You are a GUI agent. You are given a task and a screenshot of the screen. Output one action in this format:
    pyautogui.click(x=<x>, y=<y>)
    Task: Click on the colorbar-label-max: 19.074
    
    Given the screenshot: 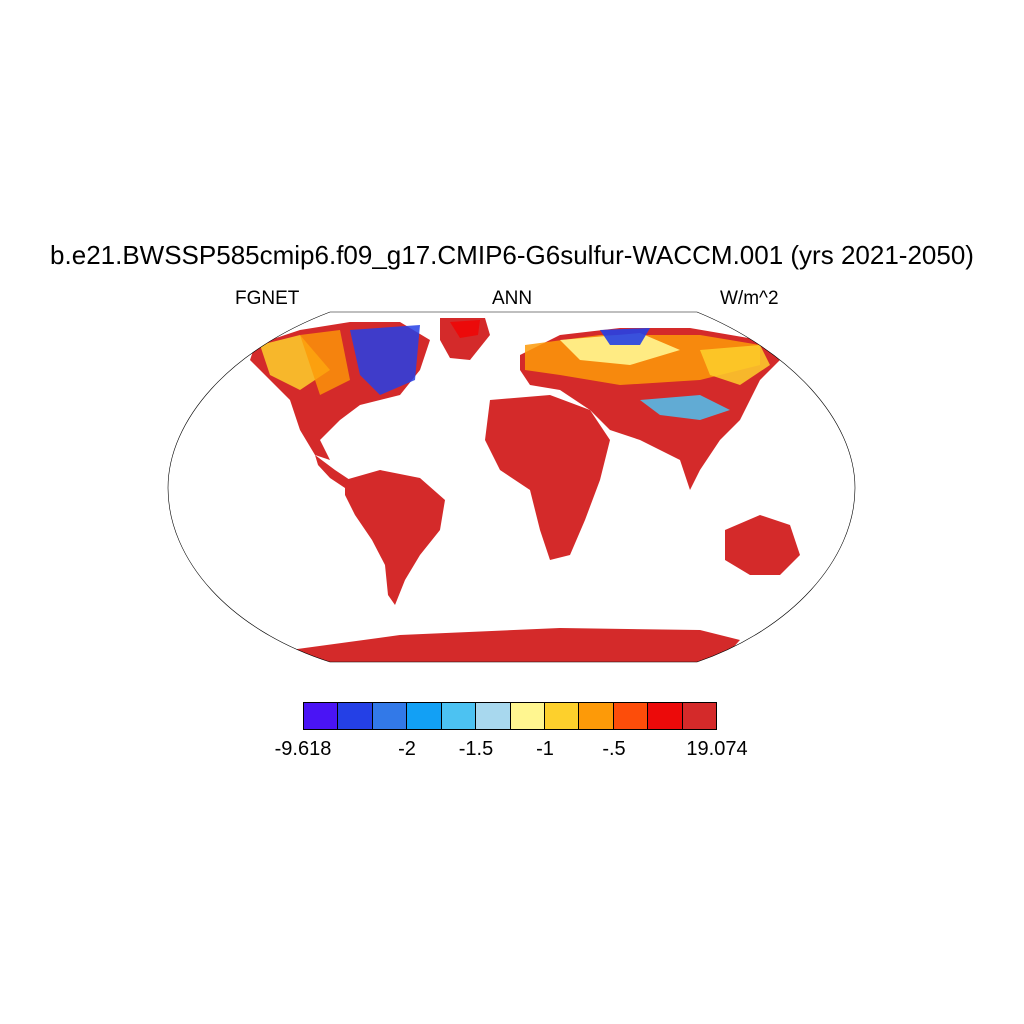 What is the action you would take?
    pyautogui.click(x=717, y=749)
    